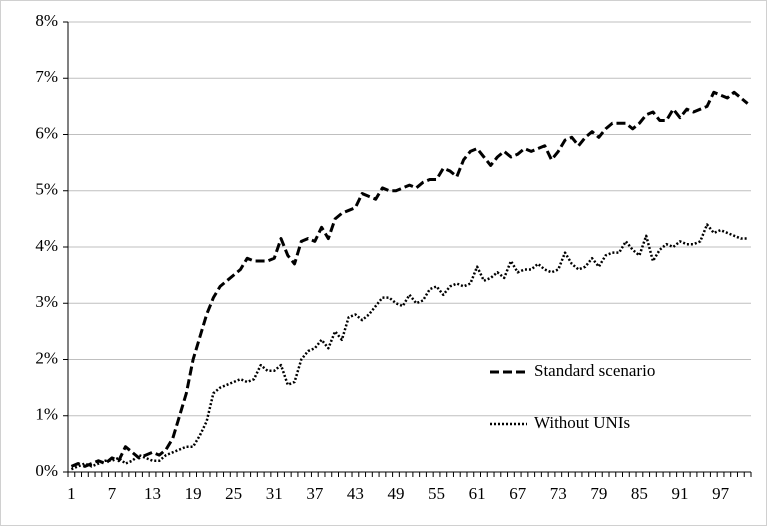 The width and height of the screenshot is (767, 526). I want to click on x-tick-label: 37, so click(315, 493).